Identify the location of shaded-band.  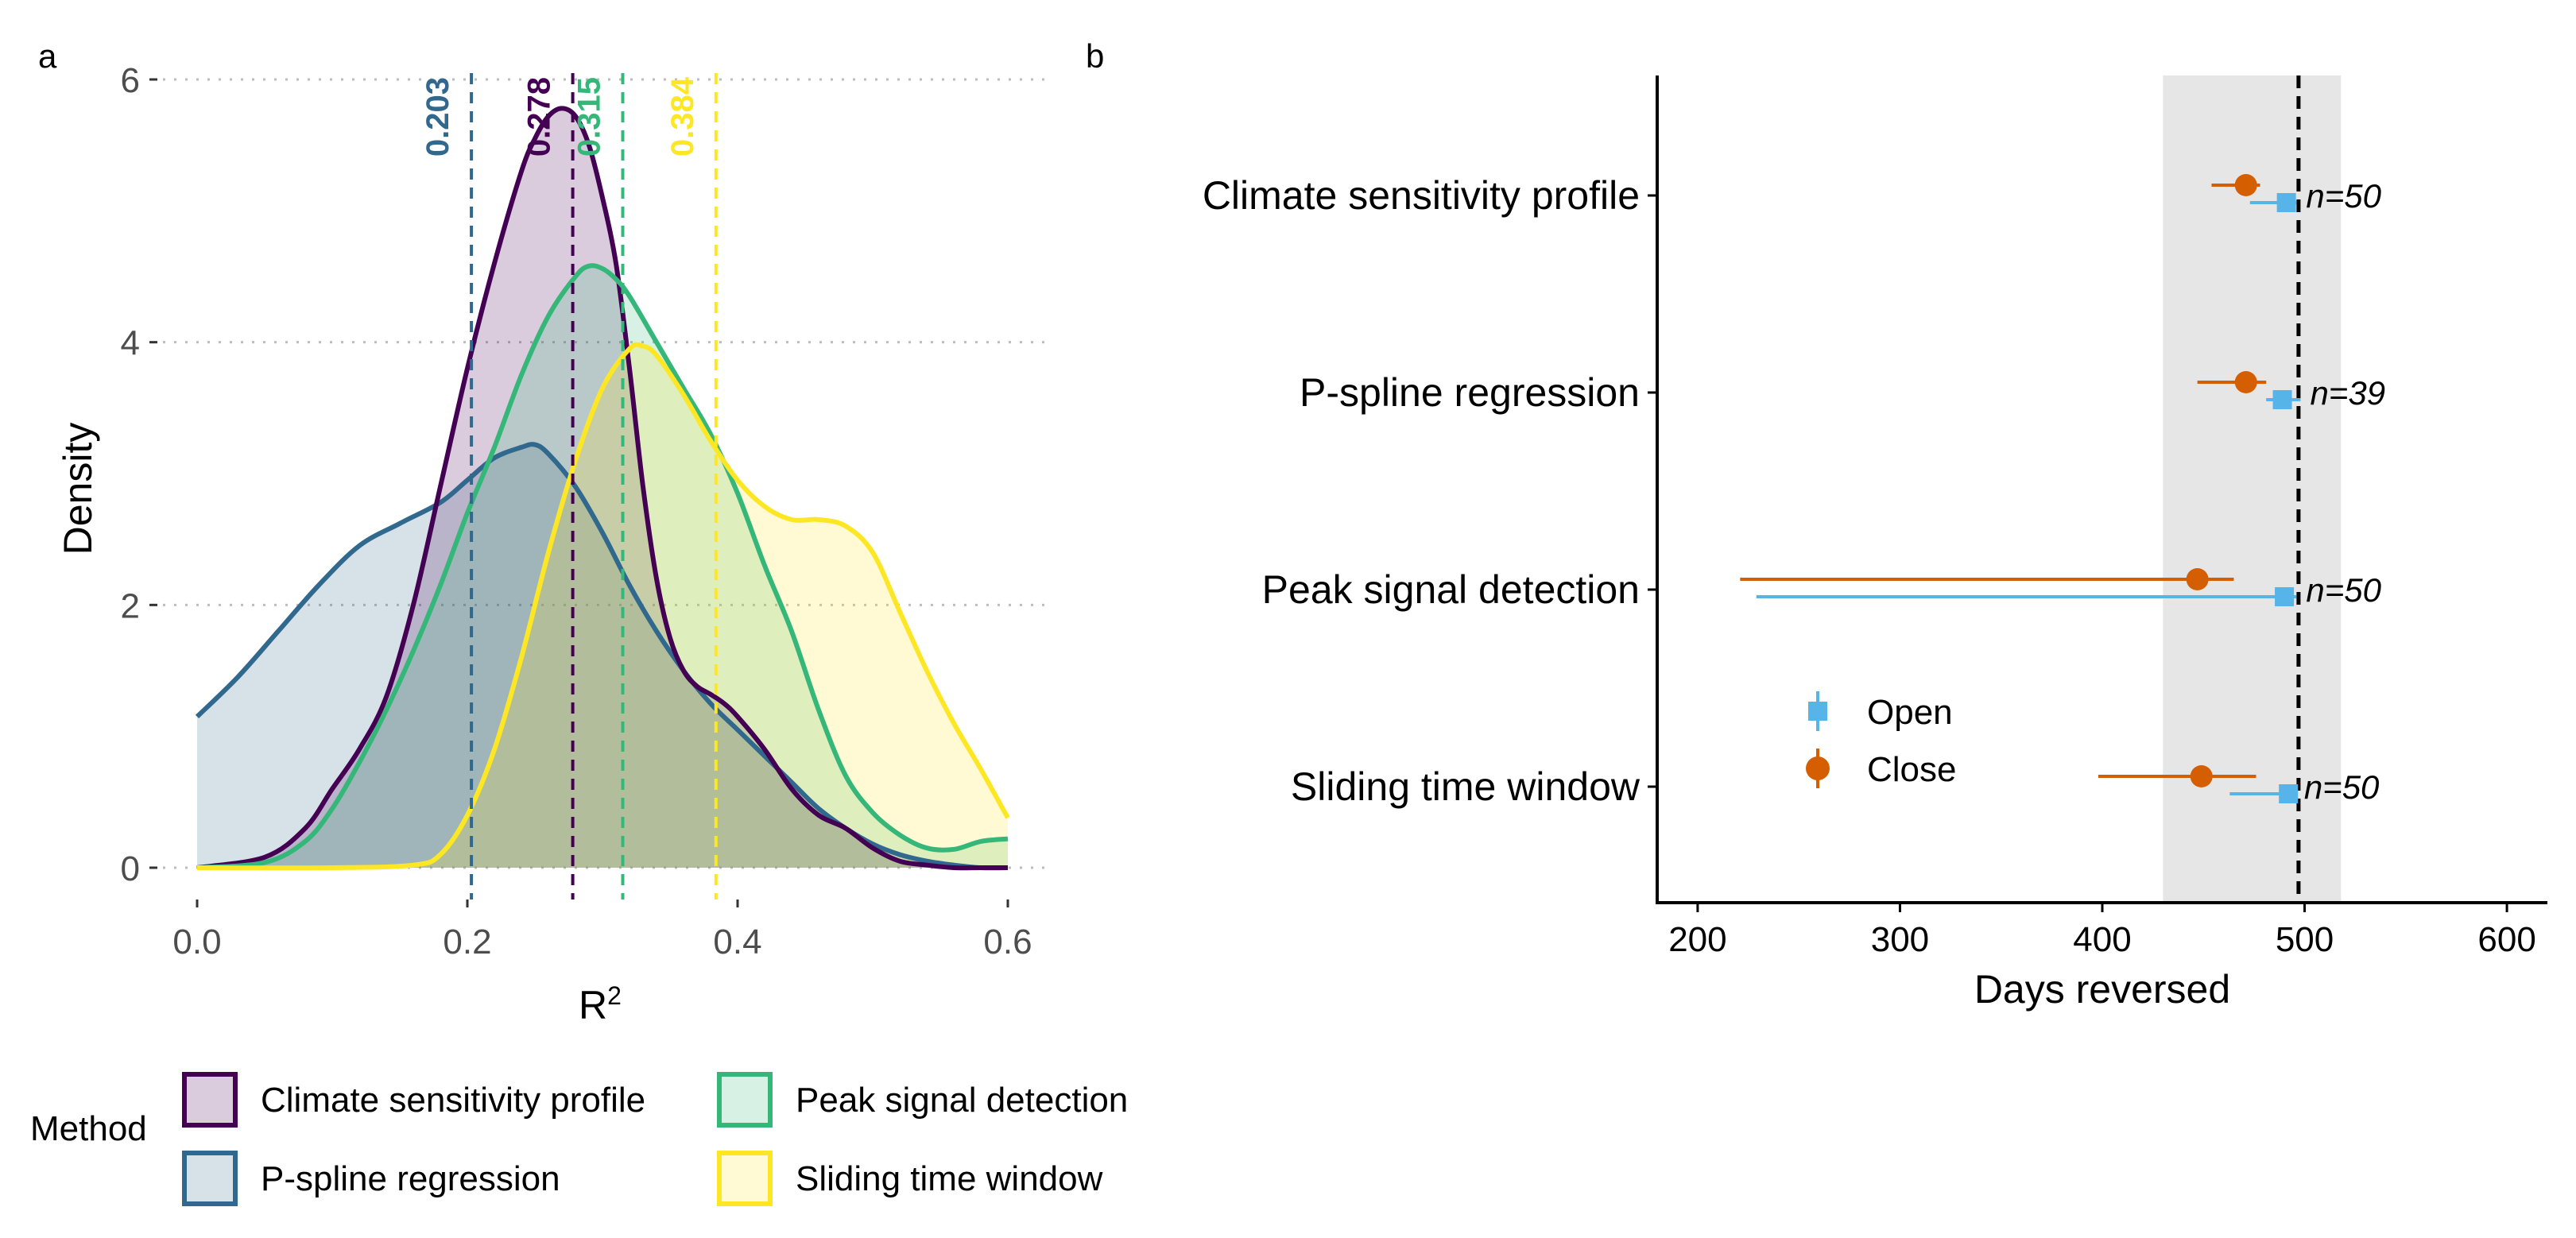
(2252, 489).